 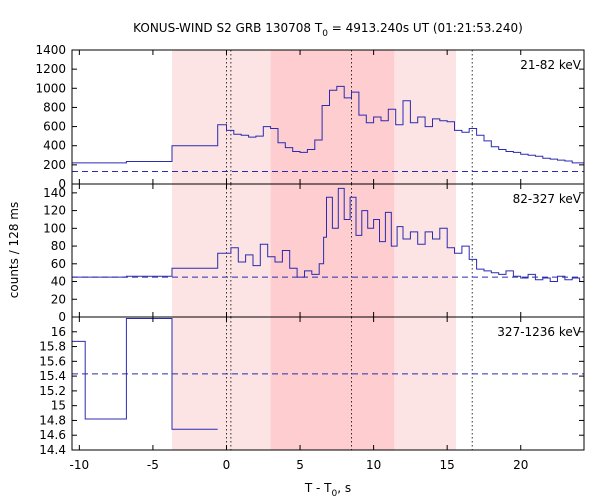 What do you see at coordinates (52, 361) in the screenshot?
I see `y-tick-label: 15.6` at bounding box center [52, 361].